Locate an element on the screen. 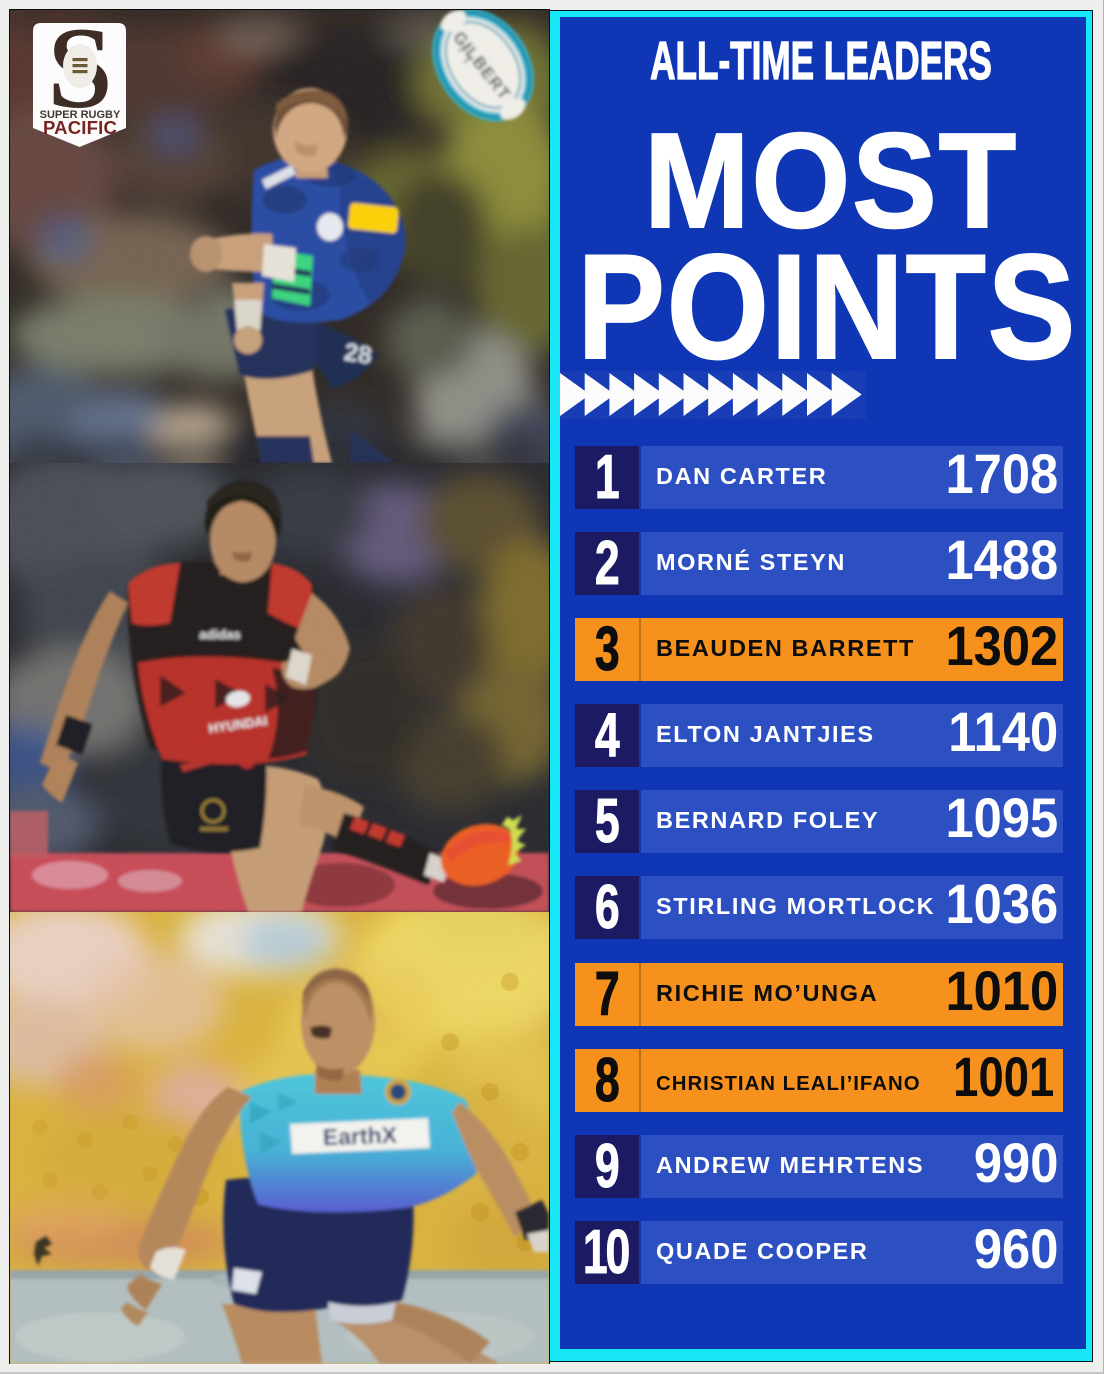  svg-text: EarthX is located at coordinates (360, 1136).